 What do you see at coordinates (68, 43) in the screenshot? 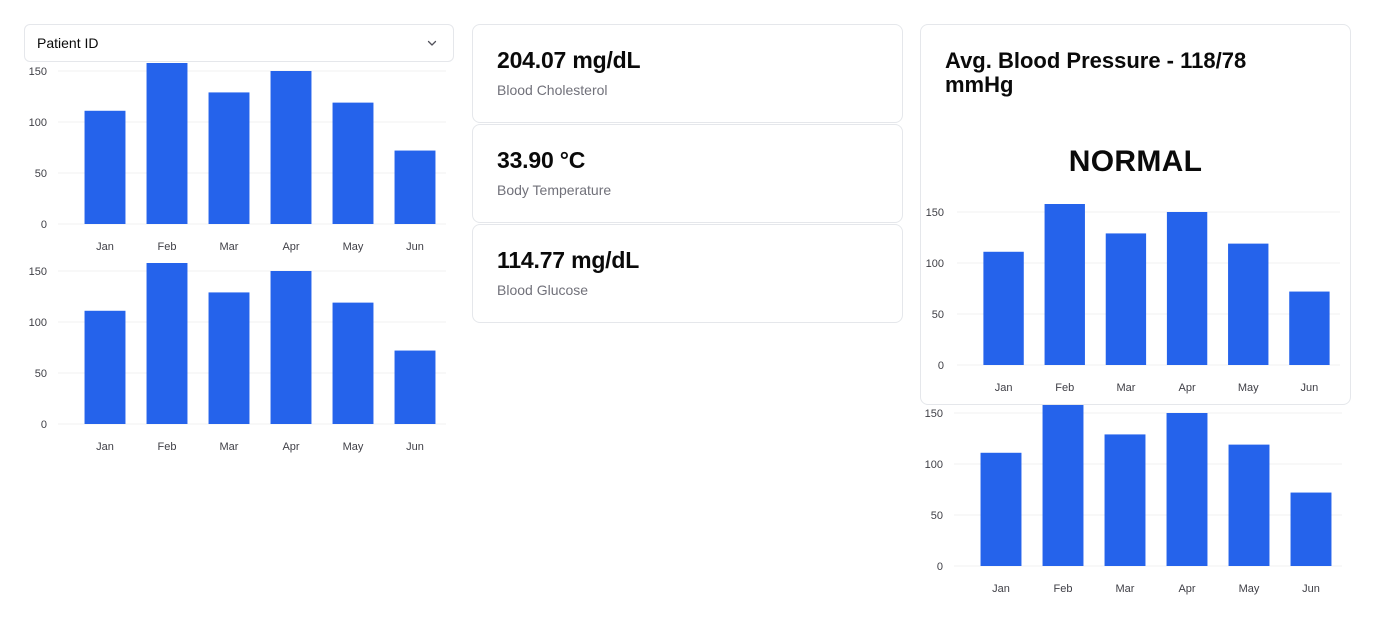
I see `patient-id-select-label: Patient ID` at bounding box center [68, 43].